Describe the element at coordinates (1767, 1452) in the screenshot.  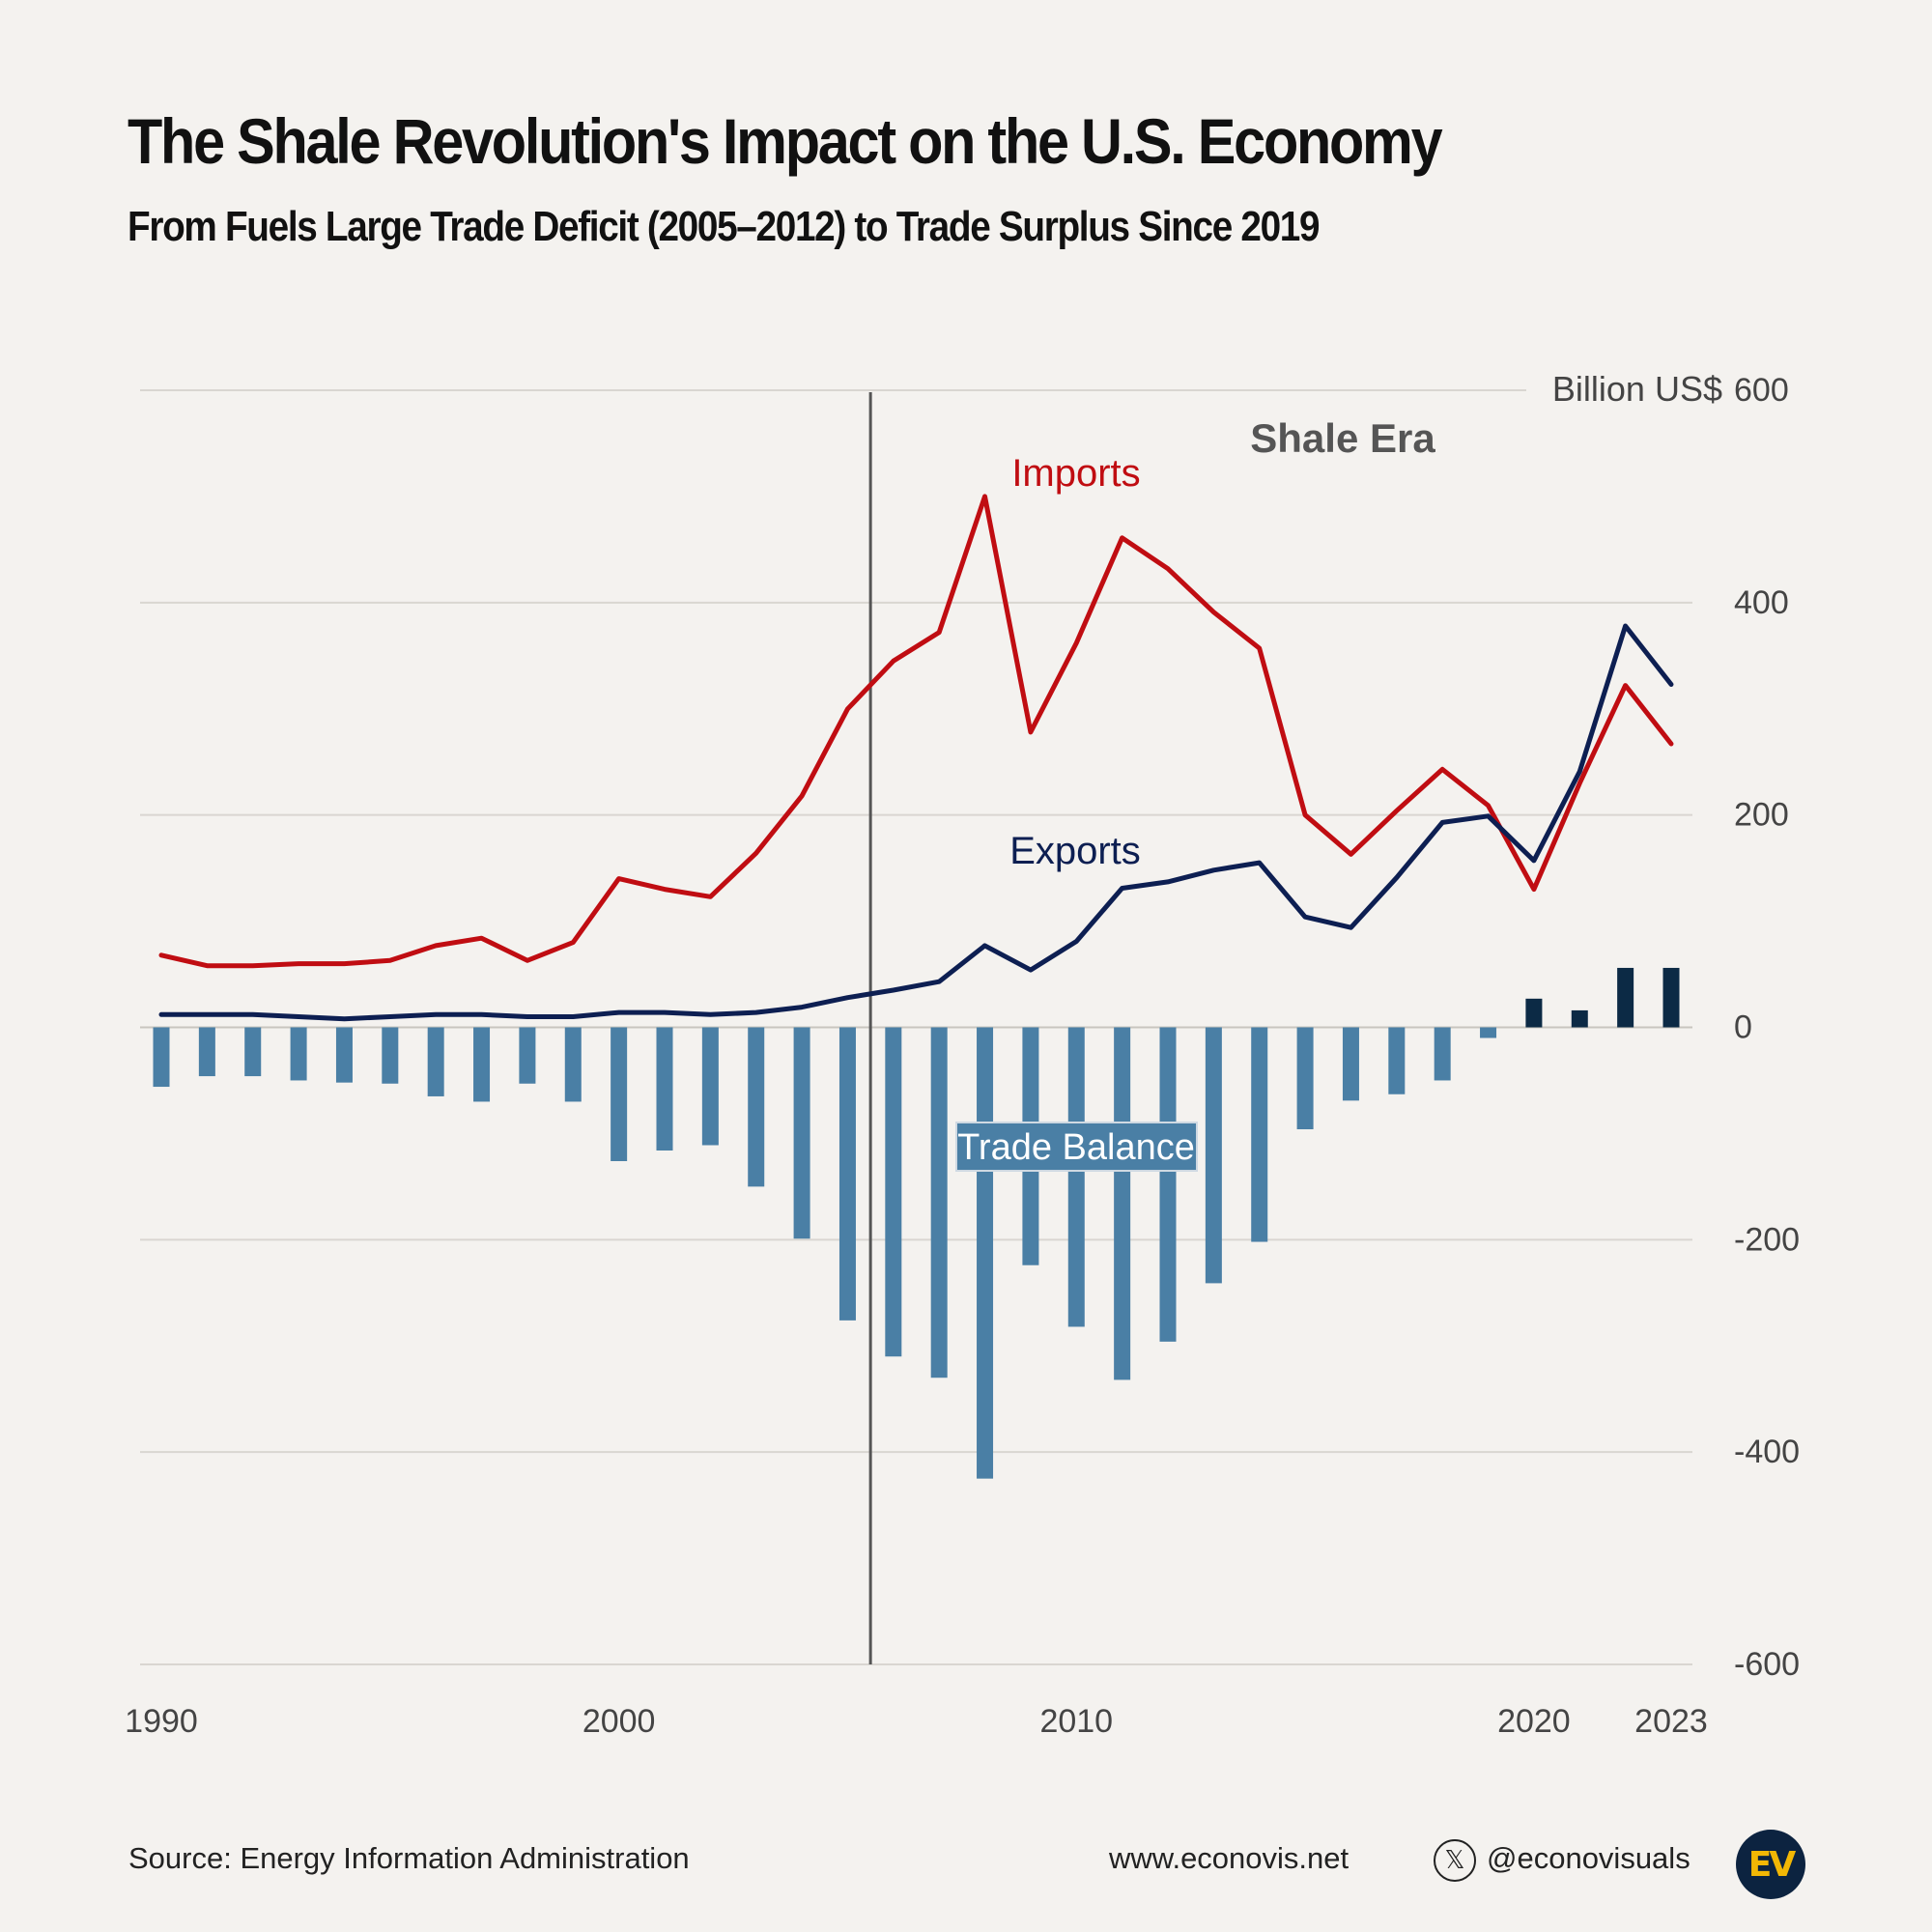
I see `y-tick-label: -400` at that location.